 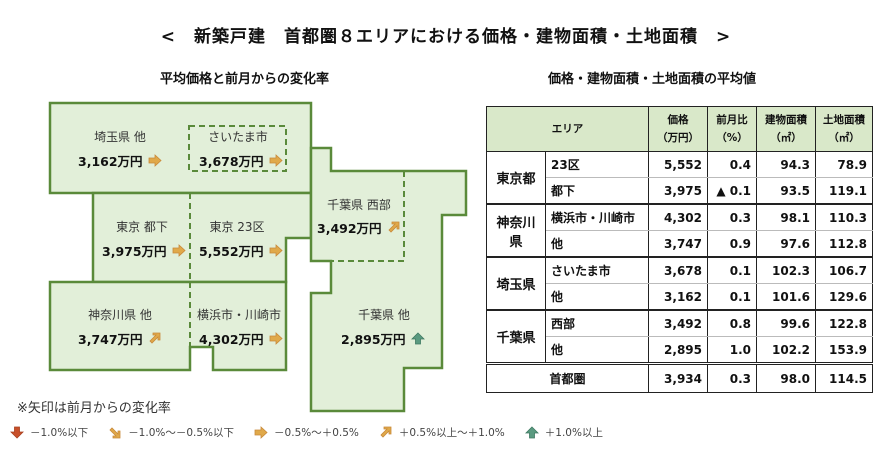 I want to click on area-label-chiba-other: 千葉県 他, so click(x=384, y=315).